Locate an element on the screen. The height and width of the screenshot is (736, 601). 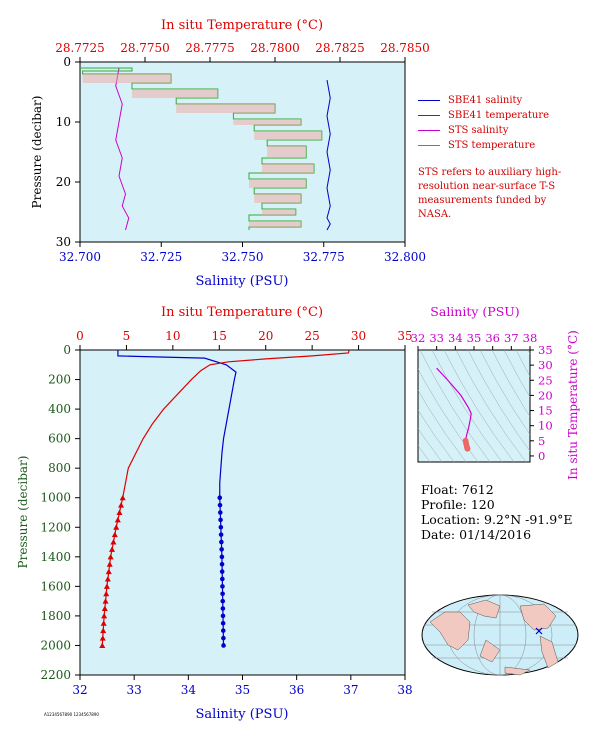
bottom-x2-tick-label: 25 is located at coordinates (312, 336).